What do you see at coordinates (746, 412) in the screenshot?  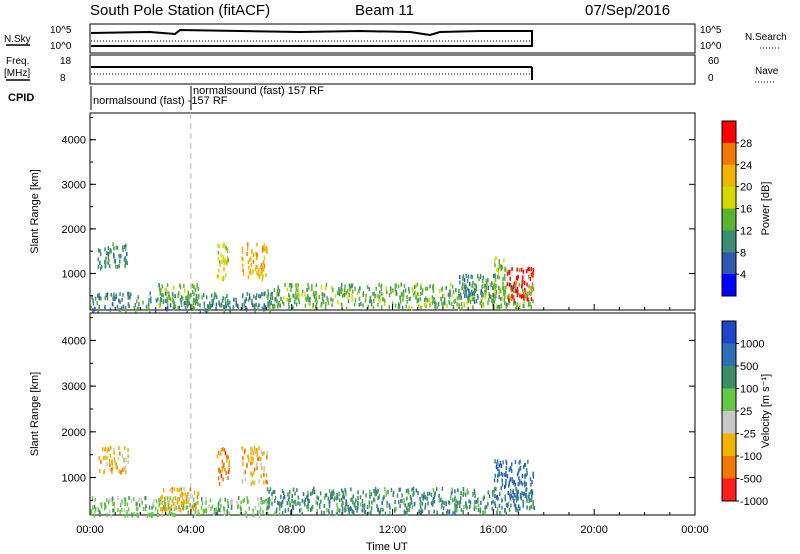 I see `colorbar-tick-label: 25` at bounding box center [746, 412].